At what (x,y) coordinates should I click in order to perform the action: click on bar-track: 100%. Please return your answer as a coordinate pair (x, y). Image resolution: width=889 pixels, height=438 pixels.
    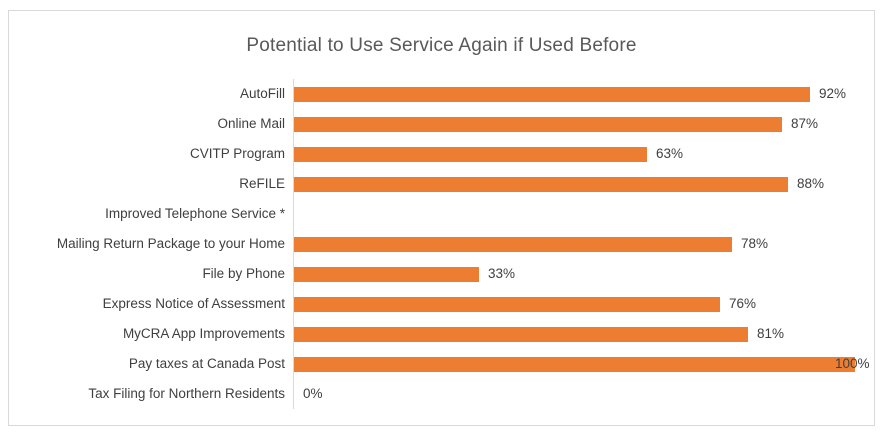
    Looking at the image, I should click on (582, 364).